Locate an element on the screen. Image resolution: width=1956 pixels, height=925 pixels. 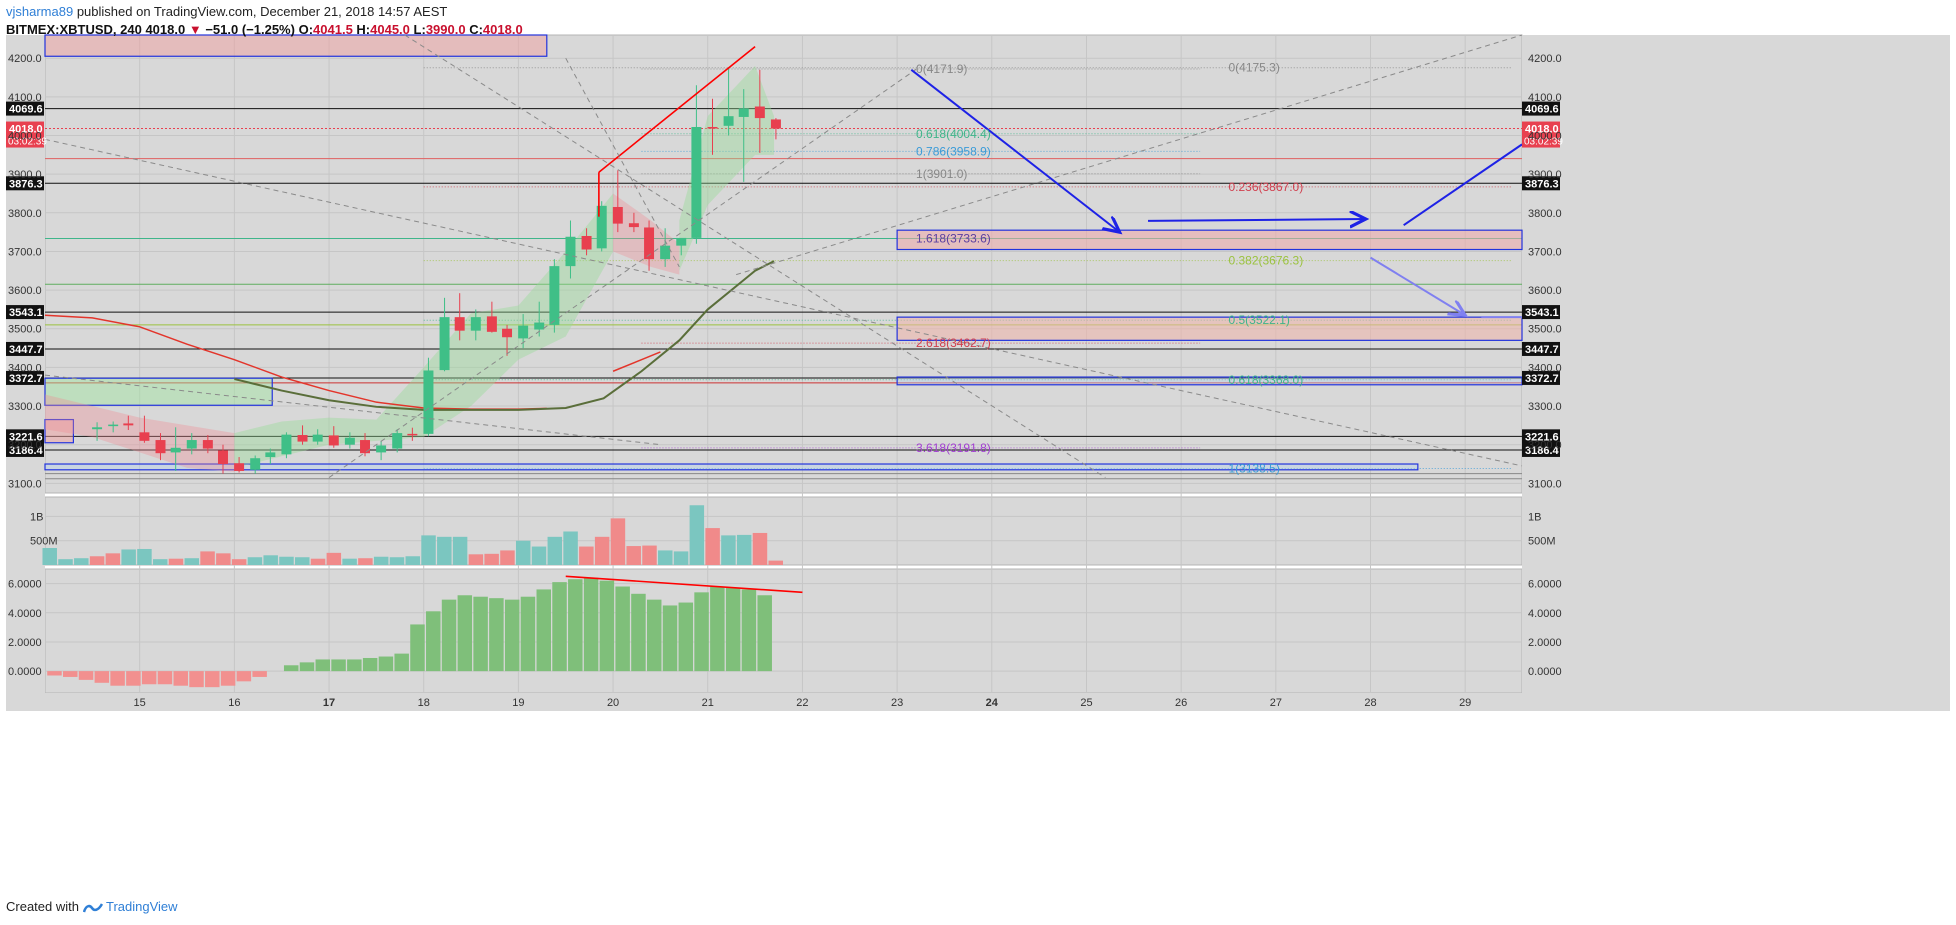
last-price: 4018.0 is located at coordinates (165, 29).